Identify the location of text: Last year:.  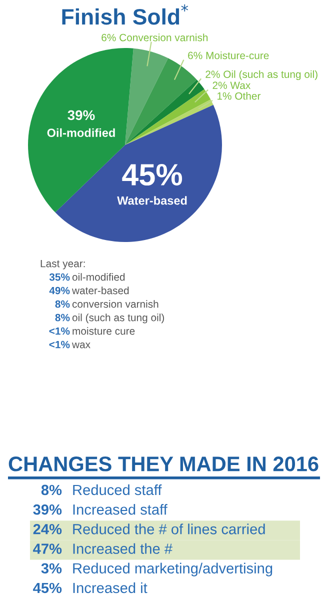
(62, 265).